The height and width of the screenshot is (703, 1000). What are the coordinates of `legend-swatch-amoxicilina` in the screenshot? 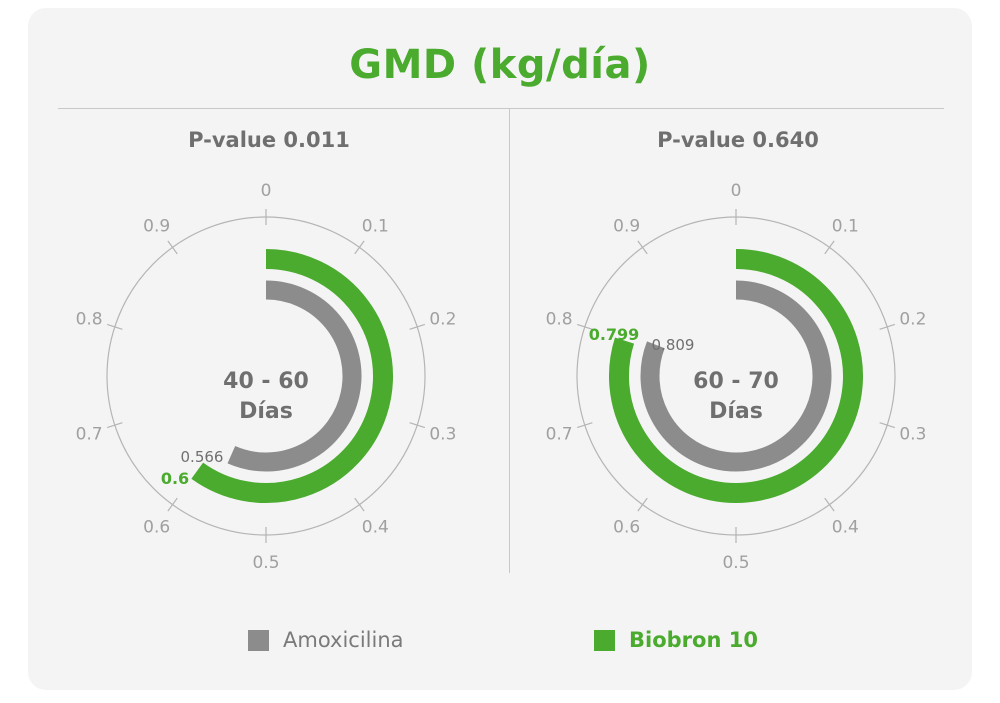 It's located at (258, 640).